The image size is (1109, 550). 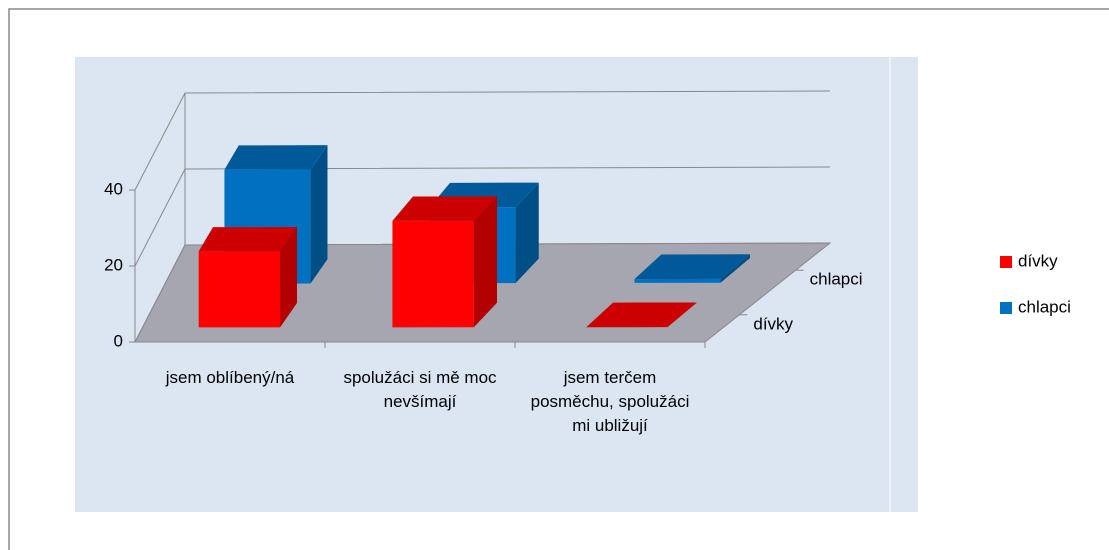 I want to click on legend-label: dívky, so click(x=1038, y=260).